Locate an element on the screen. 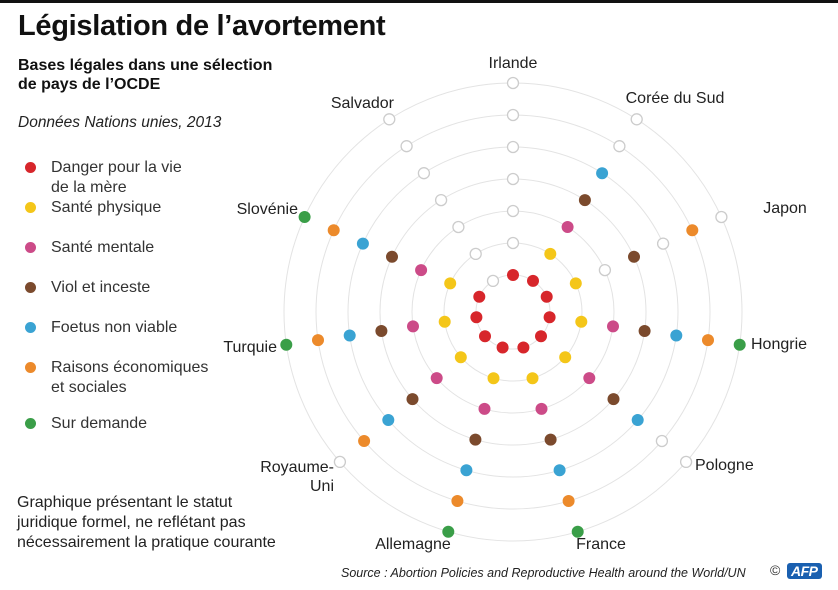 Image resolution: width=838 pixels, height=590 pixels. legend-label: Sur demande is located at coordinates (99, 423).